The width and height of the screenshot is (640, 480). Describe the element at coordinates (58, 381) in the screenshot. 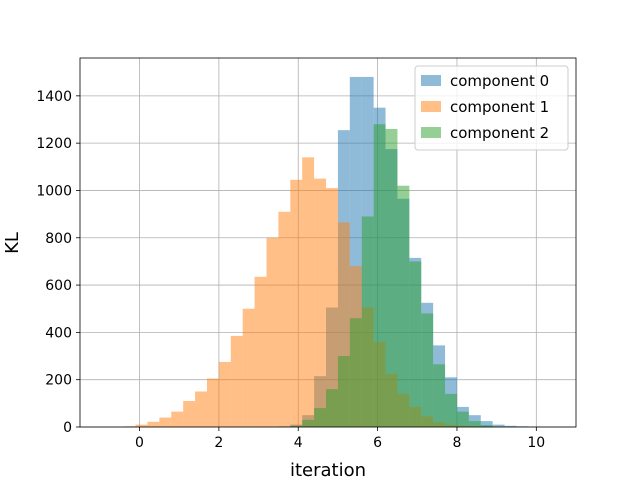

I see `y-tick-label: 200` at that location.